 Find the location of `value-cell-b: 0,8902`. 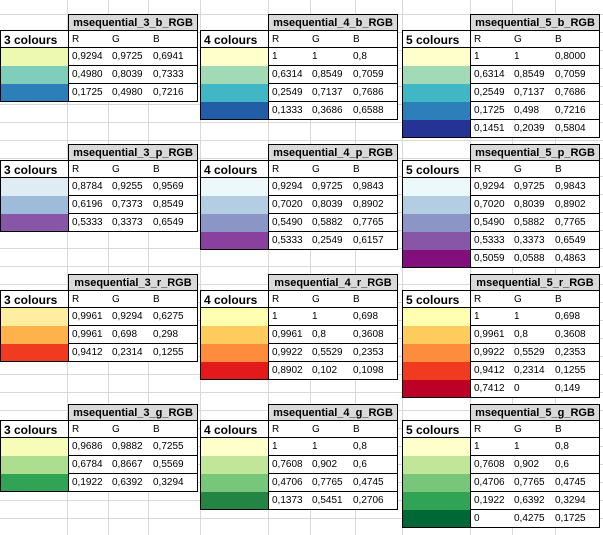

value-cell-b: 0,8902 is located at coordinates (576, 205).